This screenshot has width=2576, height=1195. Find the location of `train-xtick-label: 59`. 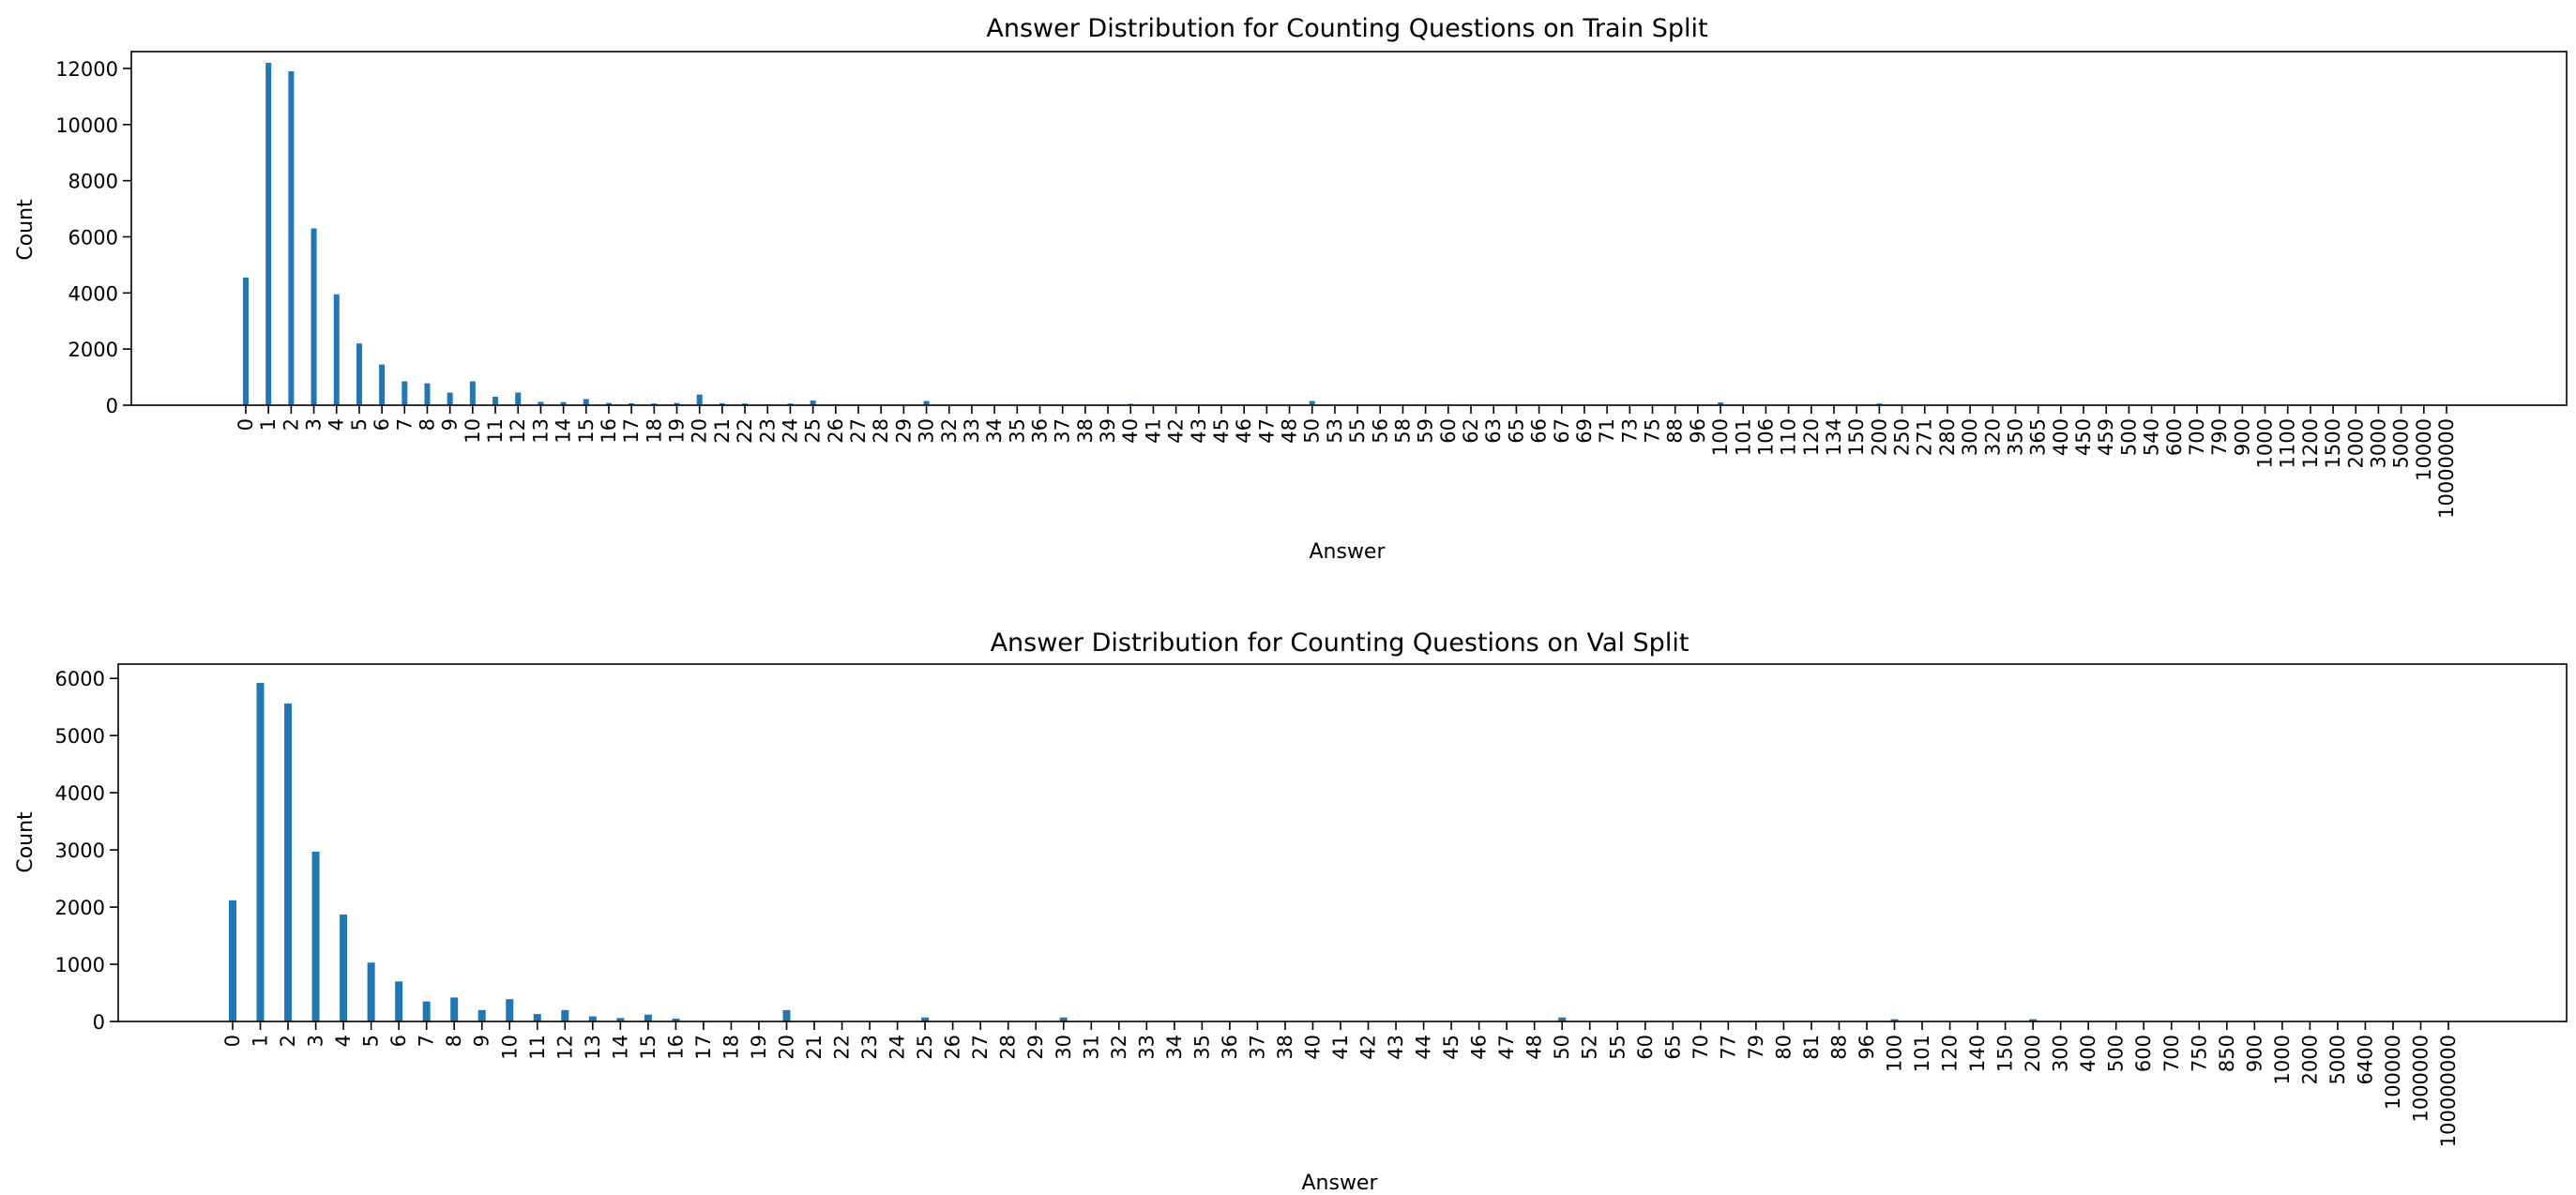

train-xtick-label: 59 is located at coordinates (1426, 431).